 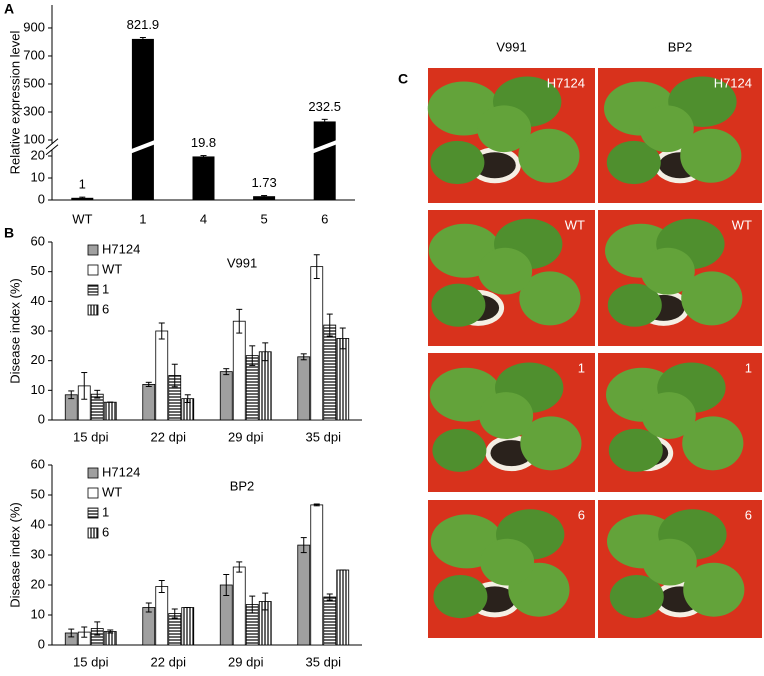 What do you see at coordinates (38, 493) in the screenshot?
I see `y-tick-label: 50` at bounding box center [38, 493].